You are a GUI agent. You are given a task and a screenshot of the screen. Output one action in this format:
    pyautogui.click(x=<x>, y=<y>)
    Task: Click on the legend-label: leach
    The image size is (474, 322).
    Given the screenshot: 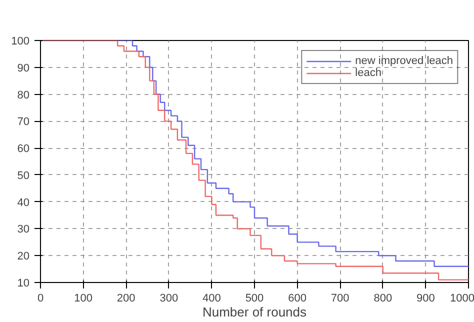 What is the action you would take?
    pyautogui.click(x=368, y=73)
    